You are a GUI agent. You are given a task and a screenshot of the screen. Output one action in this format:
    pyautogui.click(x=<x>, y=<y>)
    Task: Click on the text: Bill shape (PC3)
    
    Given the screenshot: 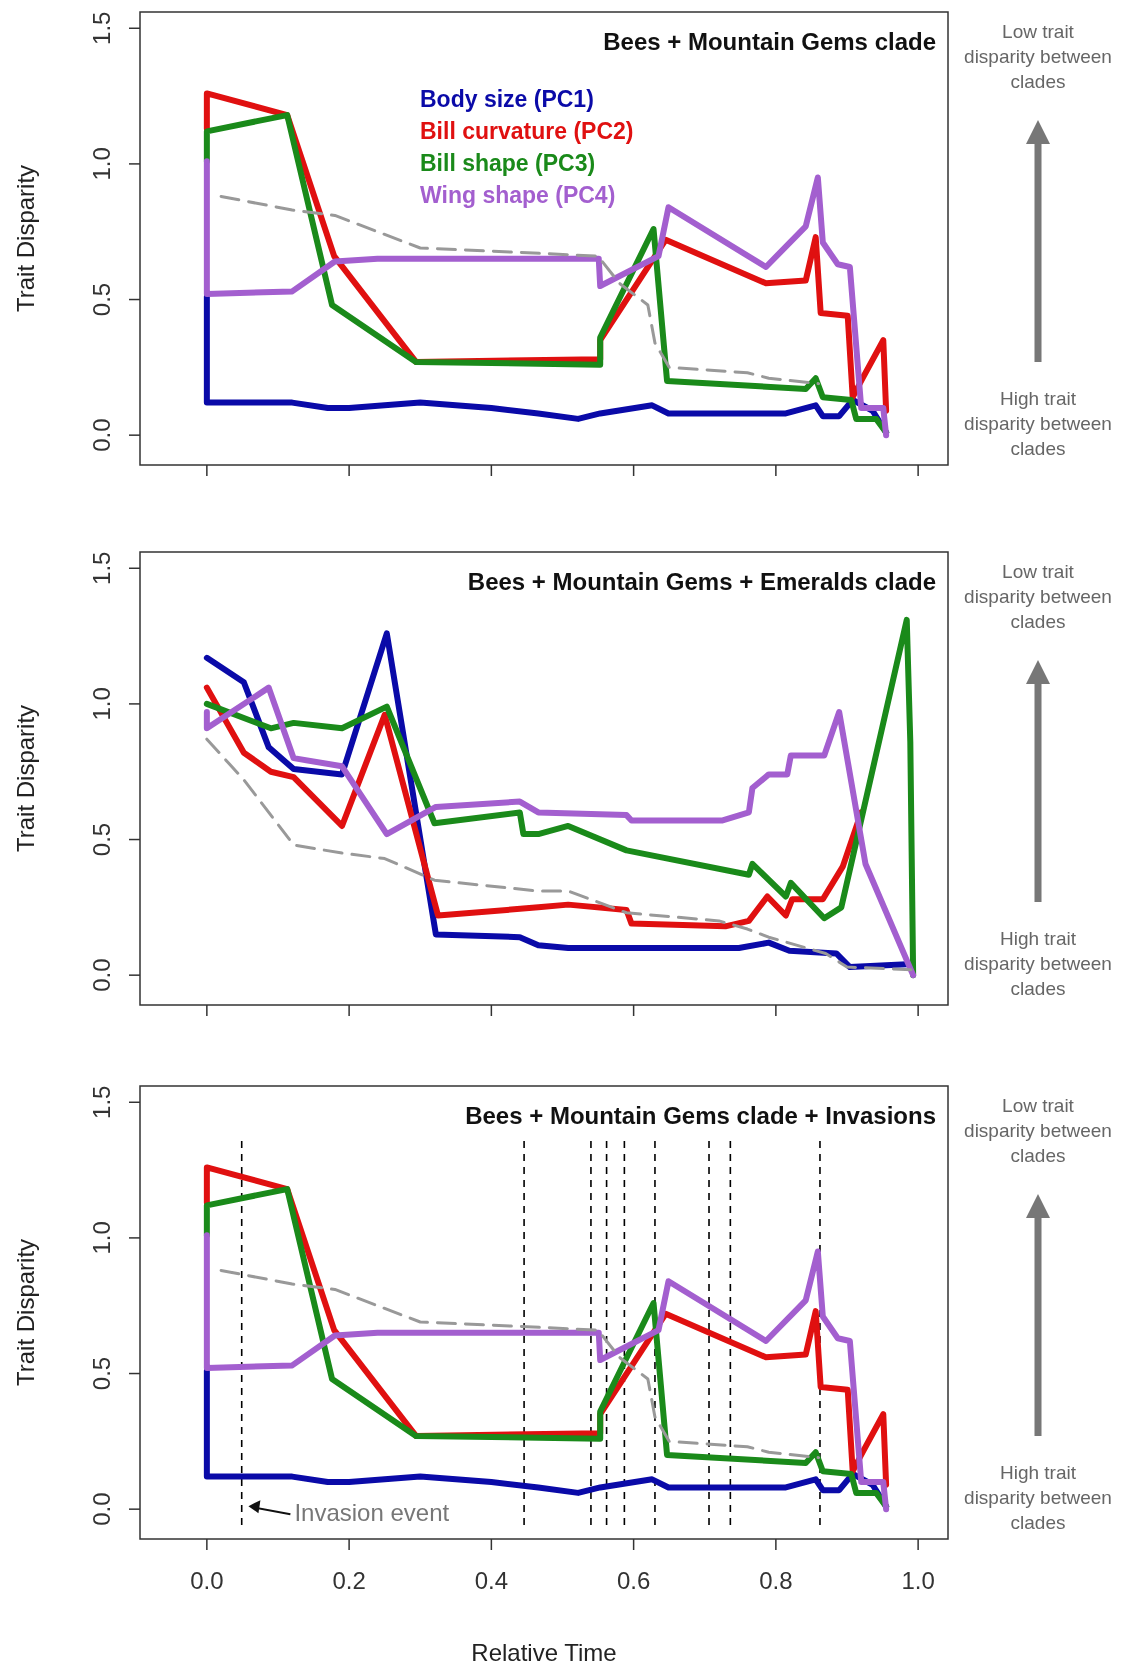 What is the action you would take?
    pyautogui.click(x=508, y=163)
    